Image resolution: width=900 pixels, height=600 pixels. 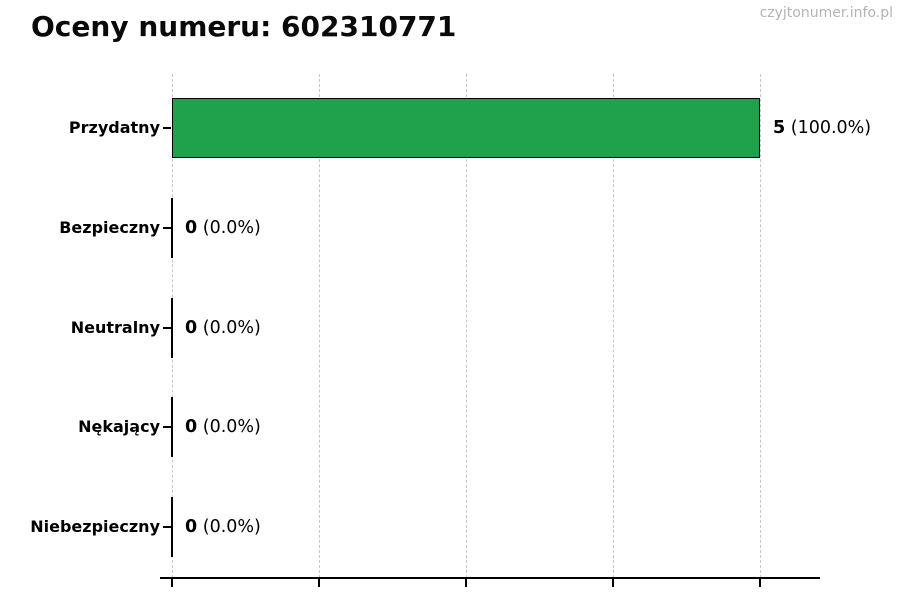 I want to click on value-percent: (100.0%), so click(x=828, y=128).